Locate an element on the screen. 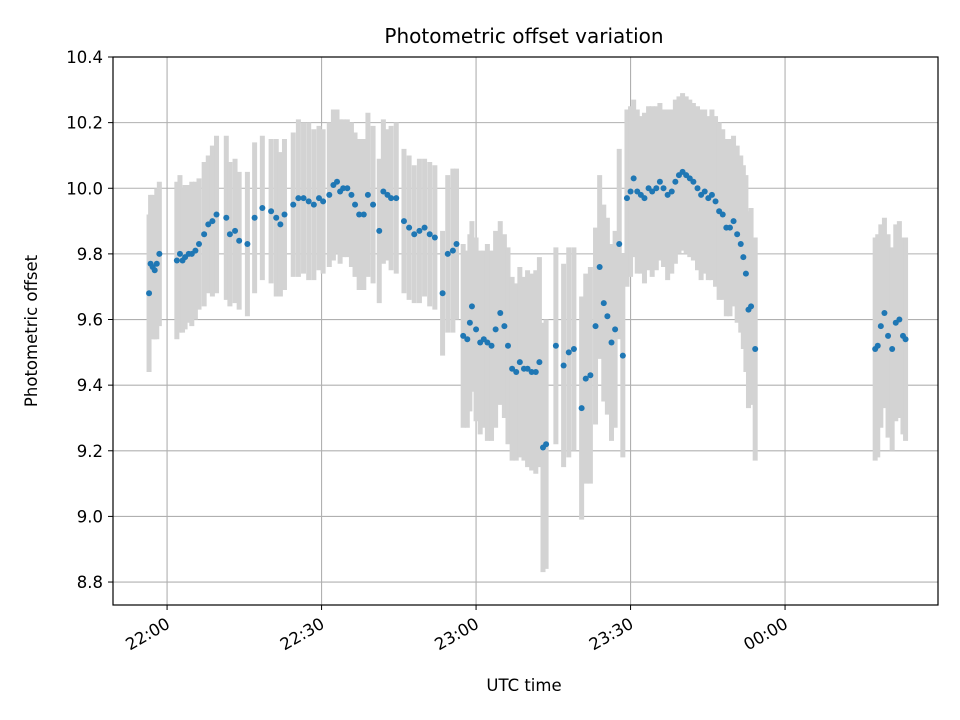  y-tick-label: 9.4 is located at coordinates (90, 385).